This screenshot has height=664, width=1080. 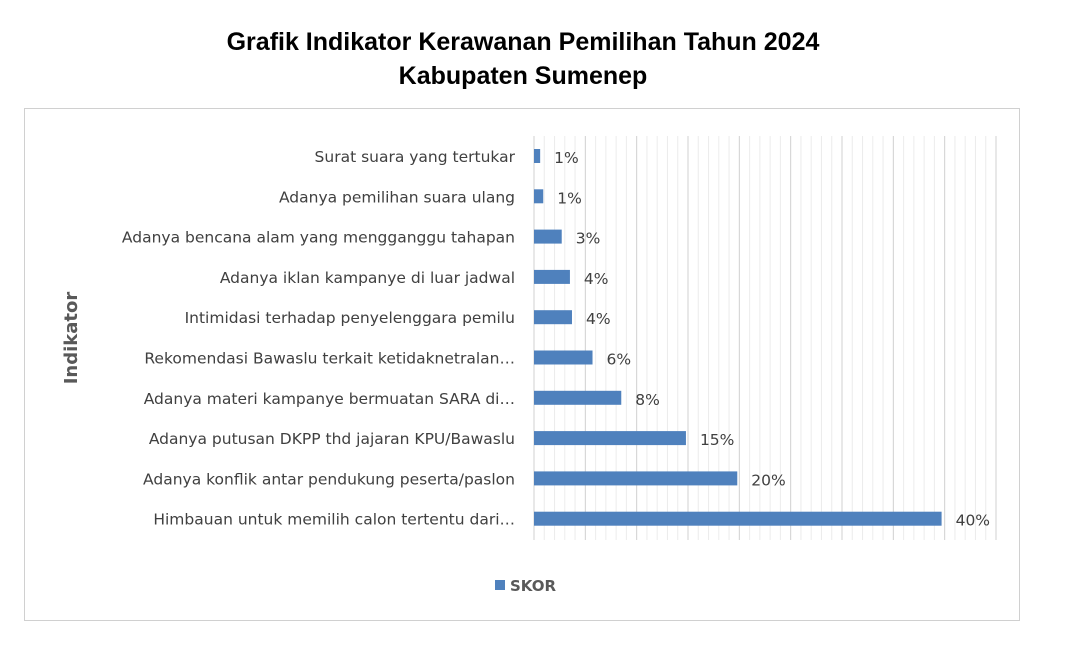 I want to click on chart-subtitle: Kabupaten Sumenep, so click(x=523, y=76).